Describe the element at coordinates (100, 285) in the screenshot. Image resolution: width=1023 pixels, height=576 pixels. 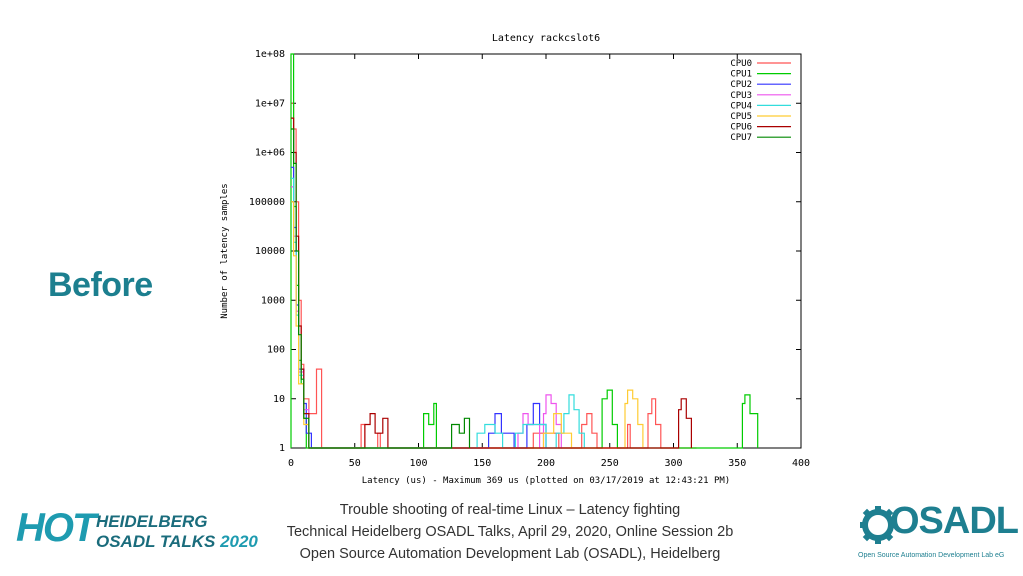
I see `before-label: Before` at that location.